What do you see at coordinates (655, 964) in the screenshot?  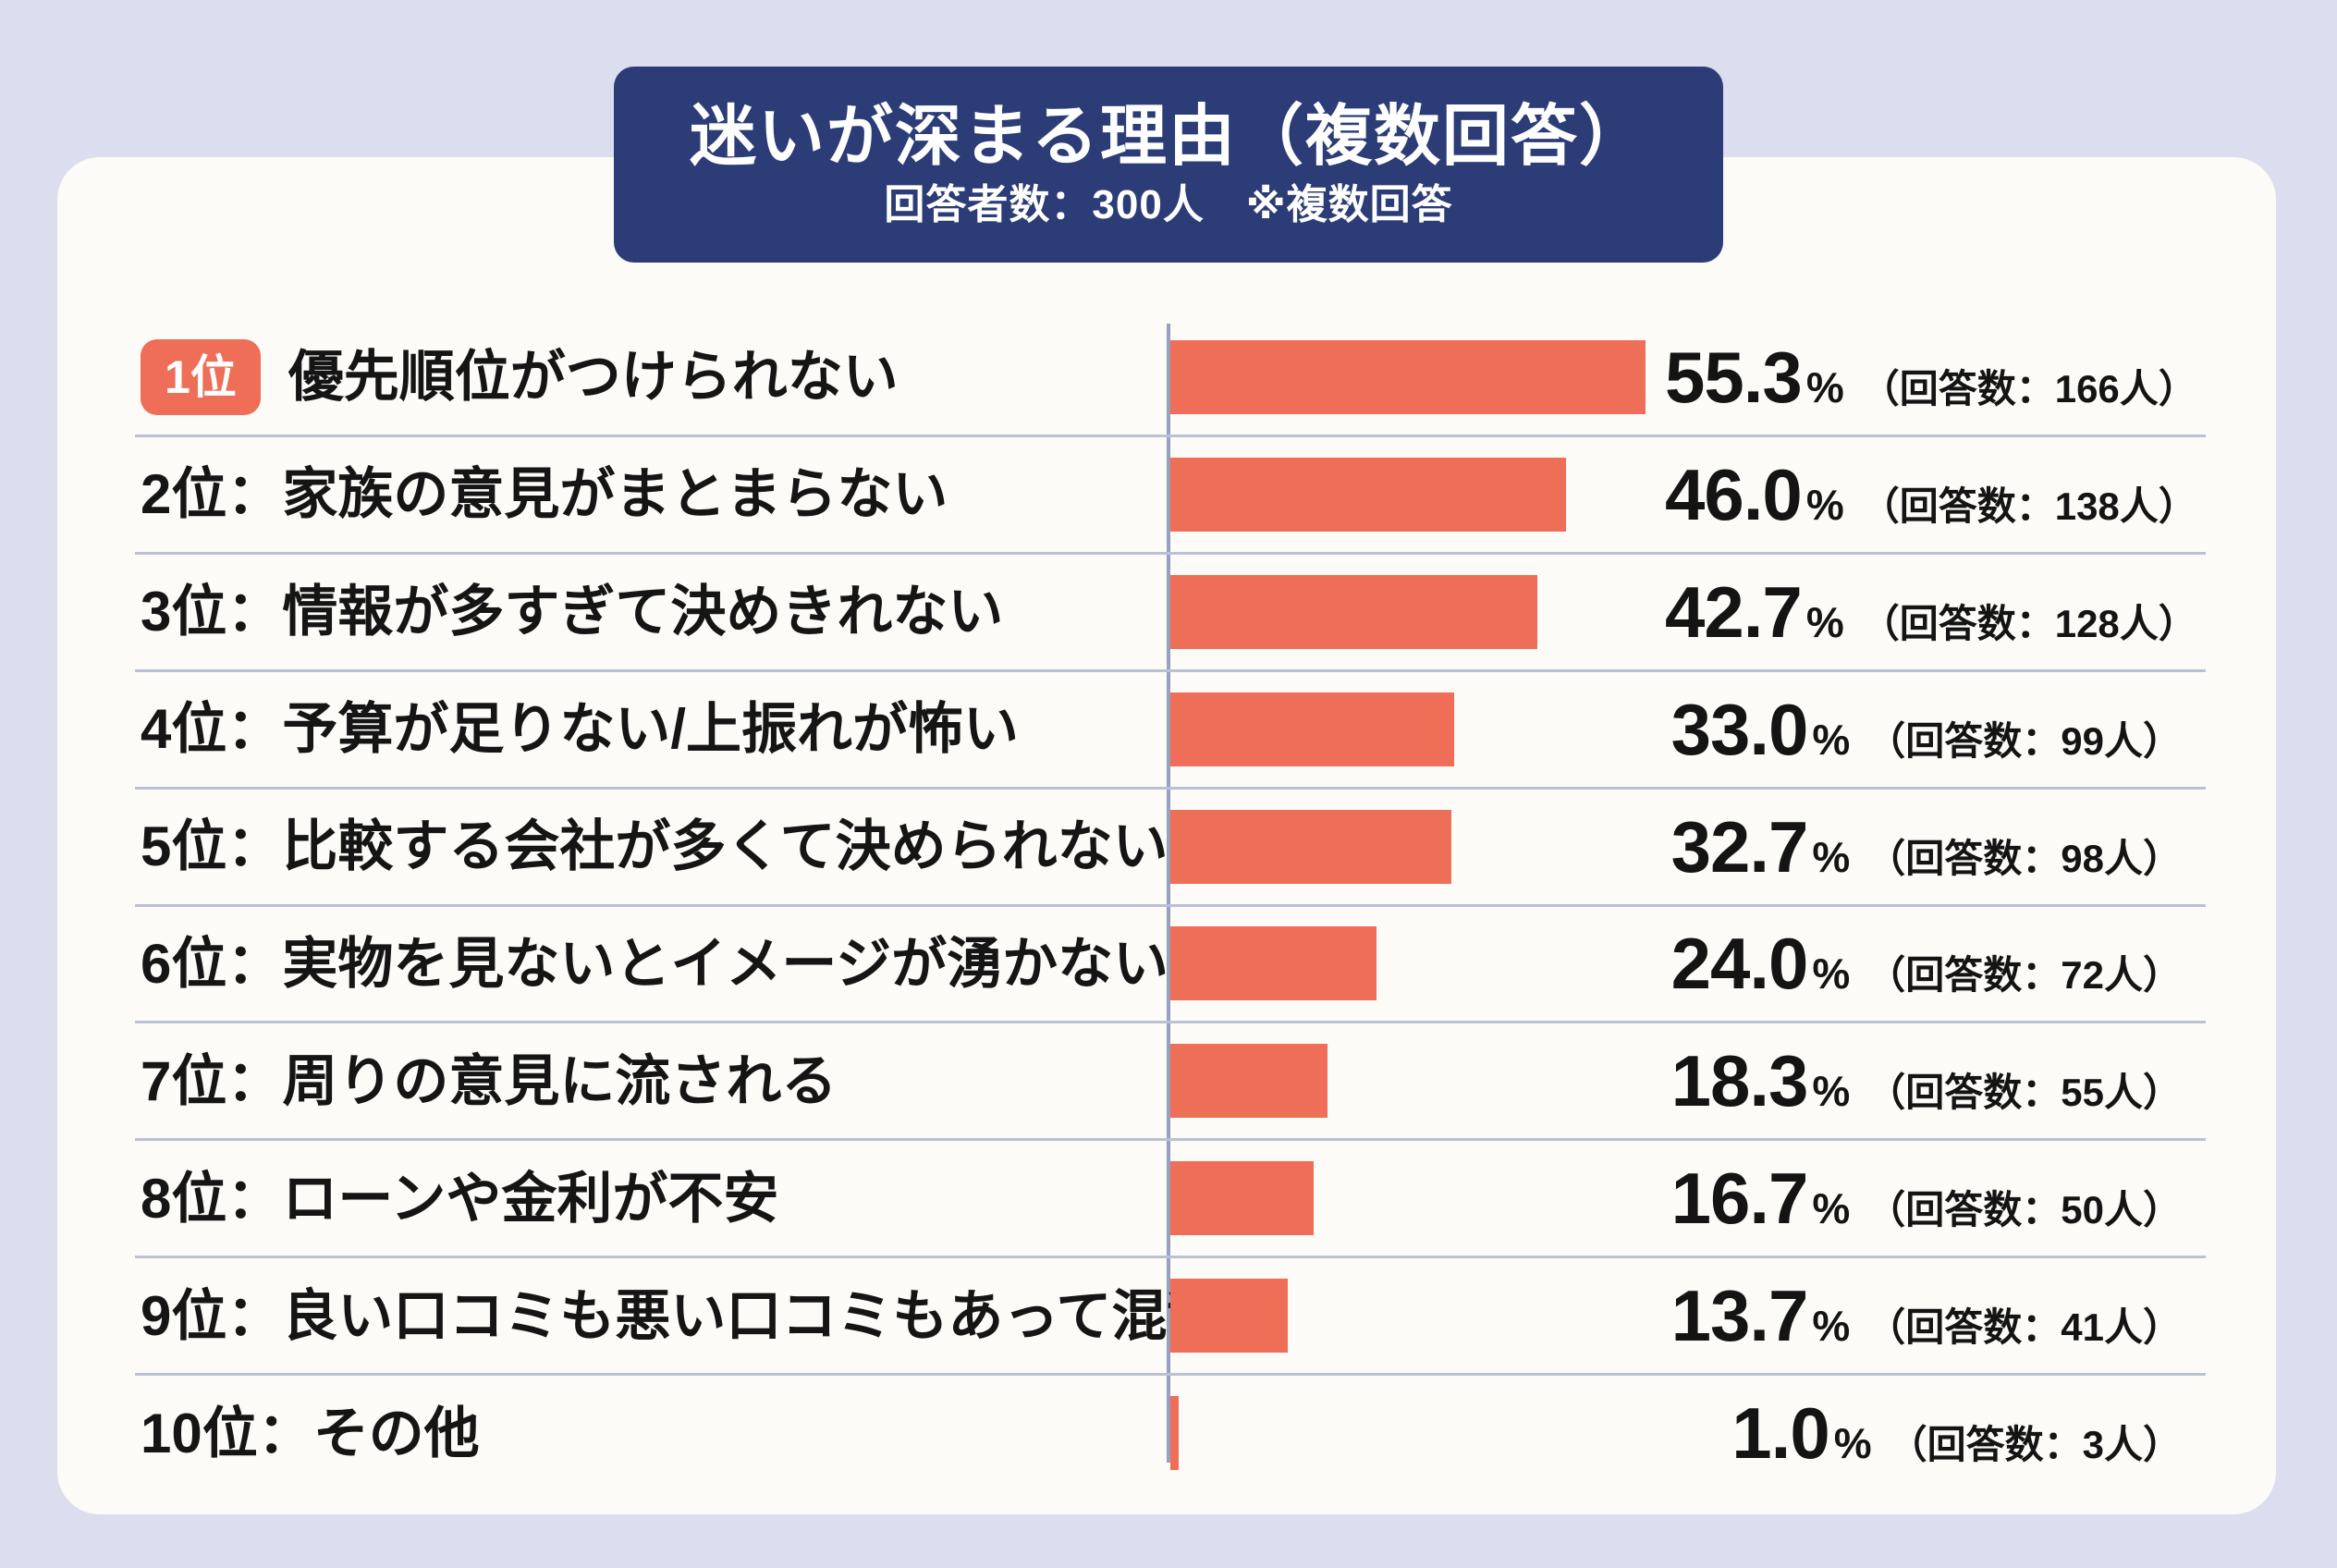 I see `row-reason-text: 6位：実物を見ないとイメージが湧かない` at bounding box center [655, 964].